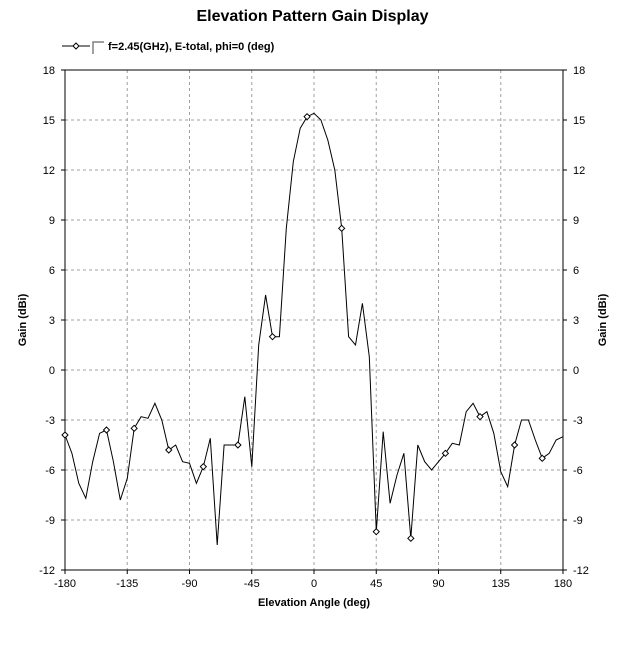 The image size is (625, 648). What do you see at coordinates (563, 584) in the screenshot?
I see `x-tick-label: 180` at bounding box center [563, 584].